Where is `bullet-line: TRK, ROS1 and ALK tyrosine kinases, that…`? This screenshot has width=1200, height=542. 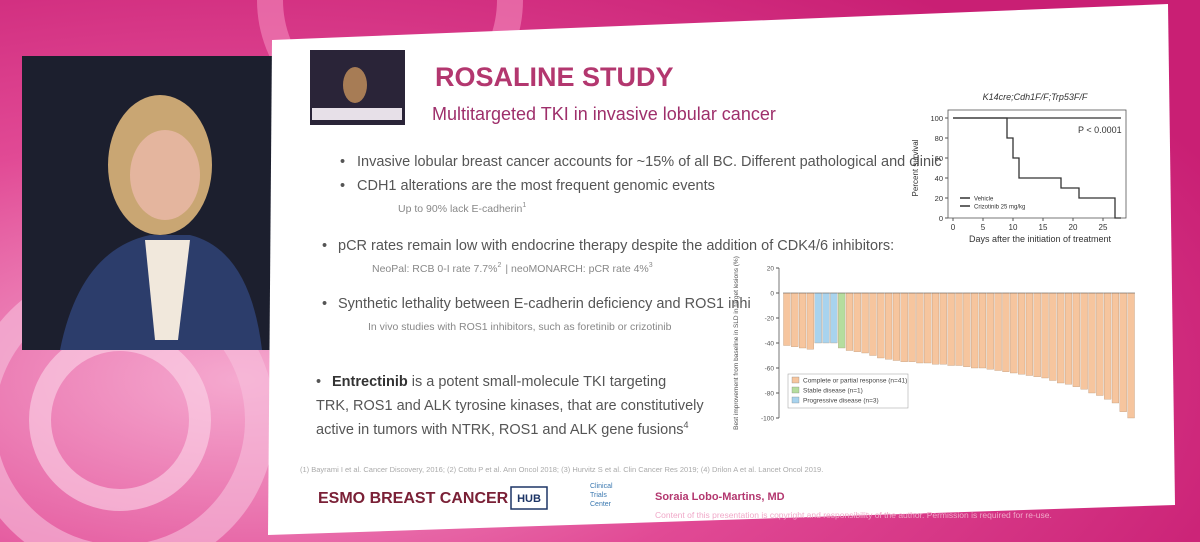 bullet-line: TRK, ROS1 and ALK tyrosine kinases, that… is located at coordinates (510, 406).